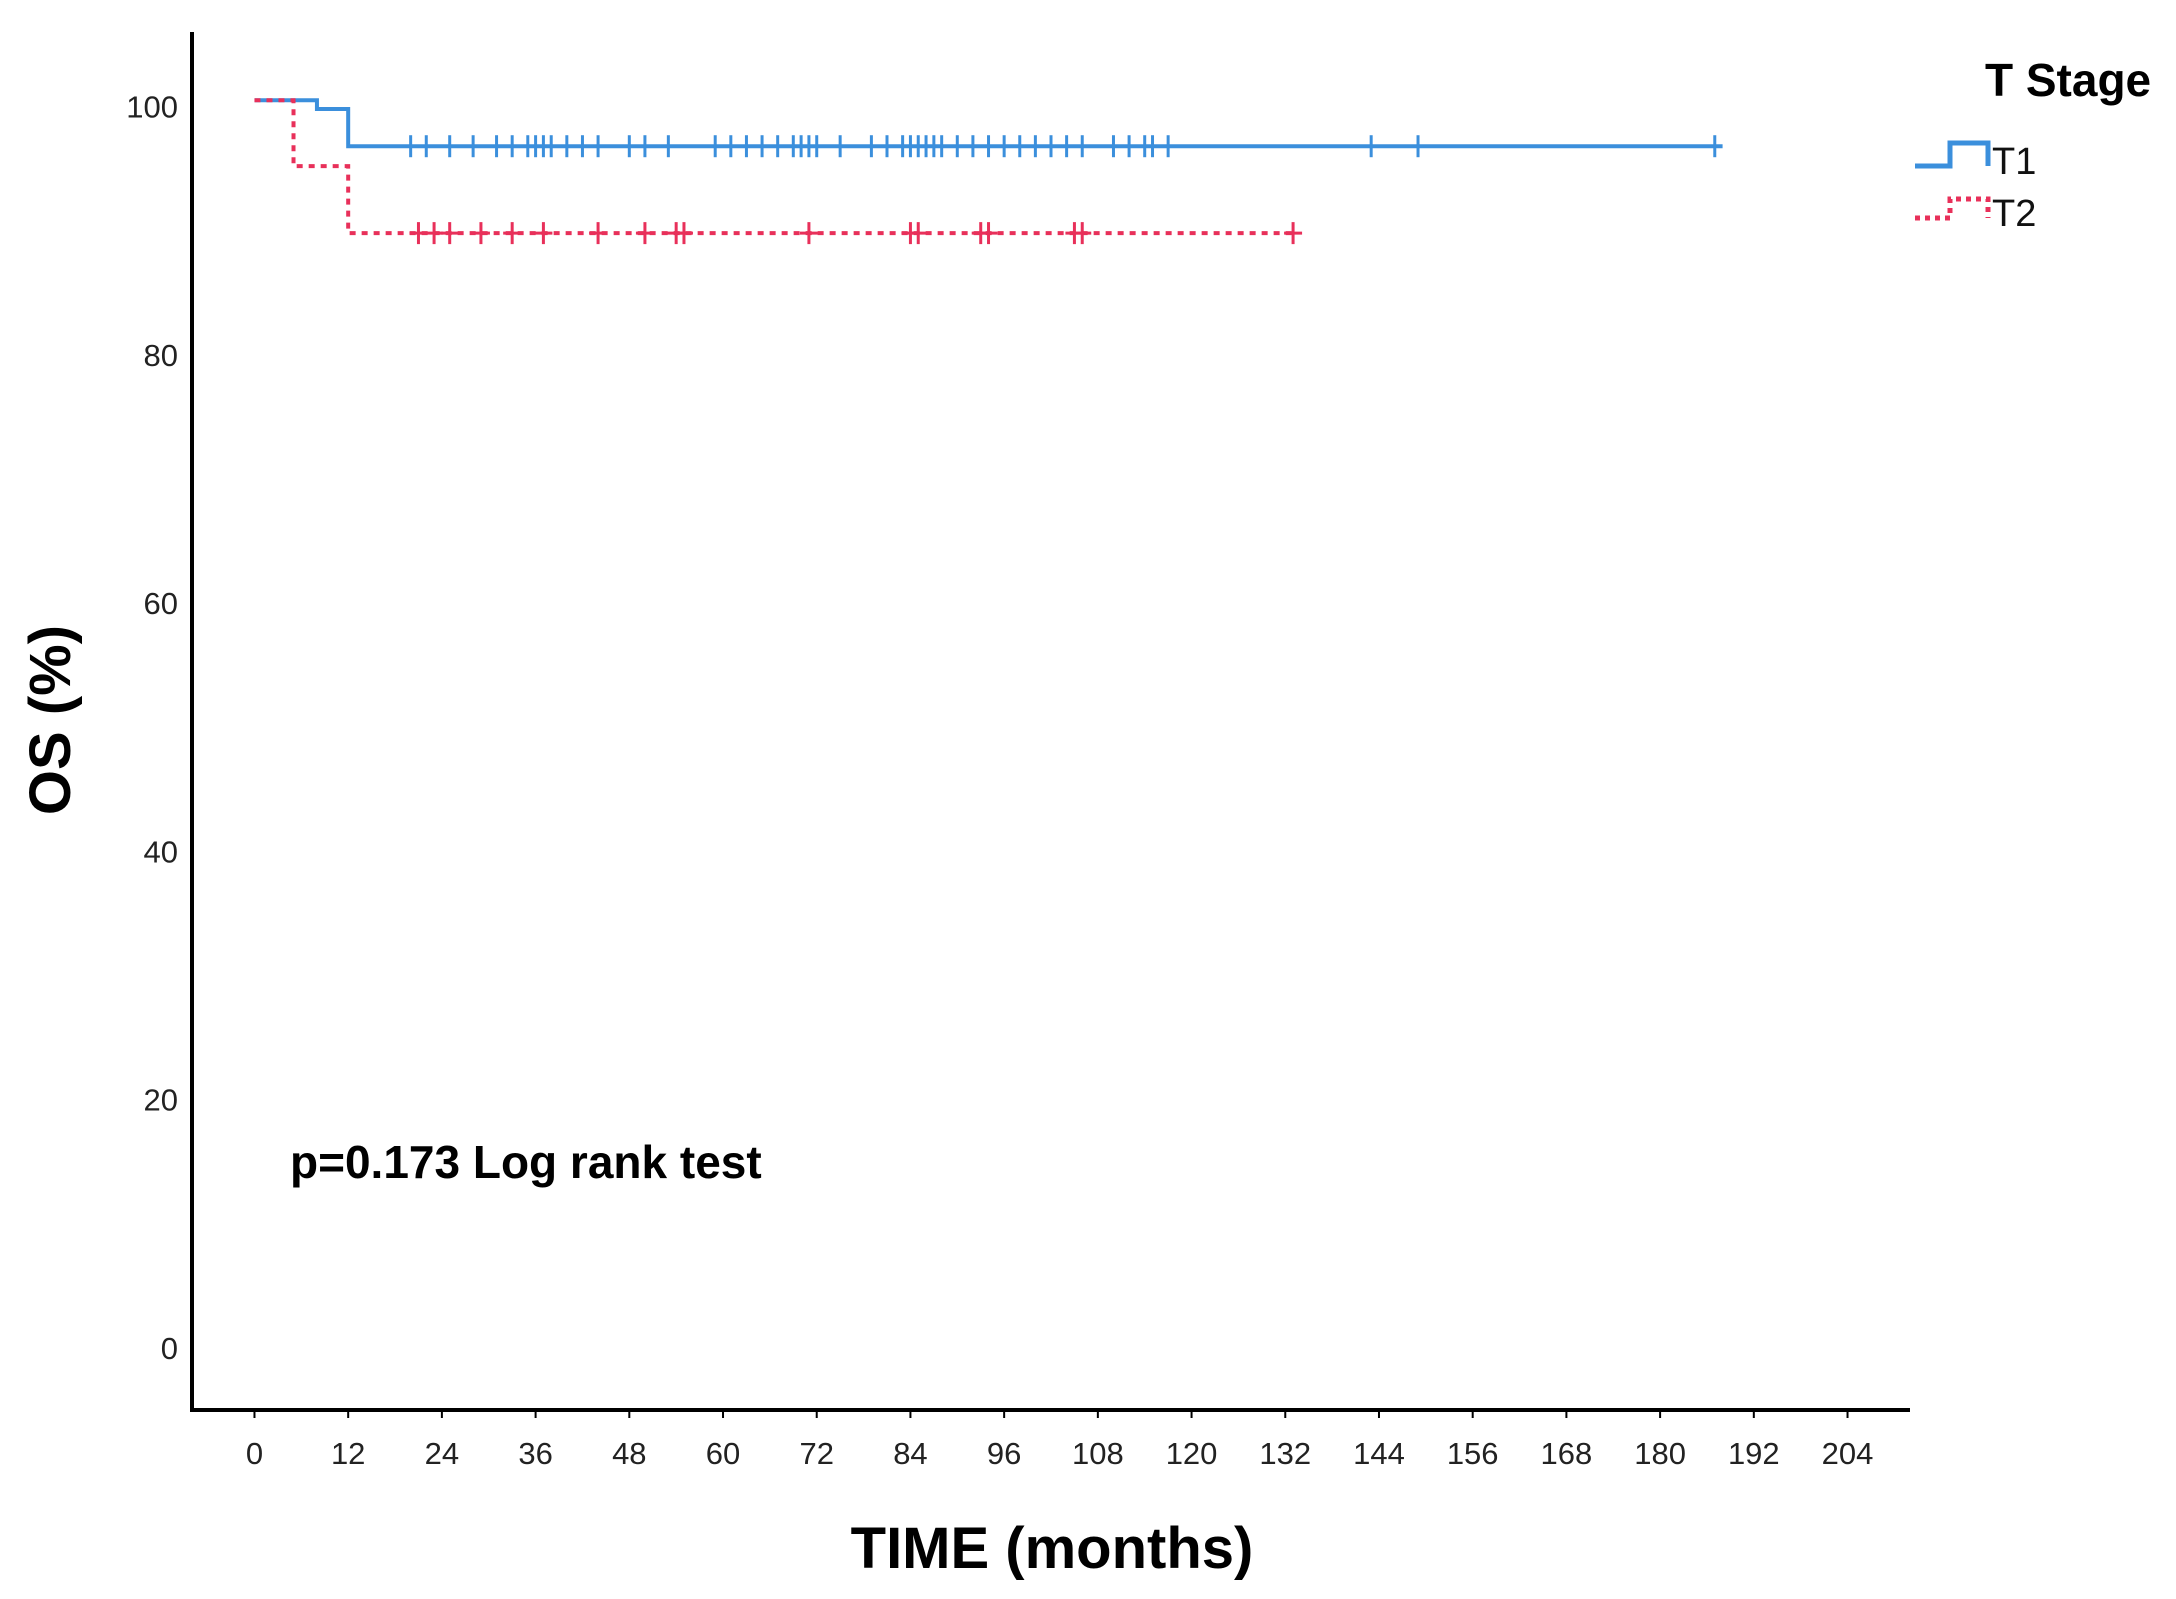 This screenshot has width=2176, height=1599. I want to click on x-tick-label: 72, so click(816, 1453).